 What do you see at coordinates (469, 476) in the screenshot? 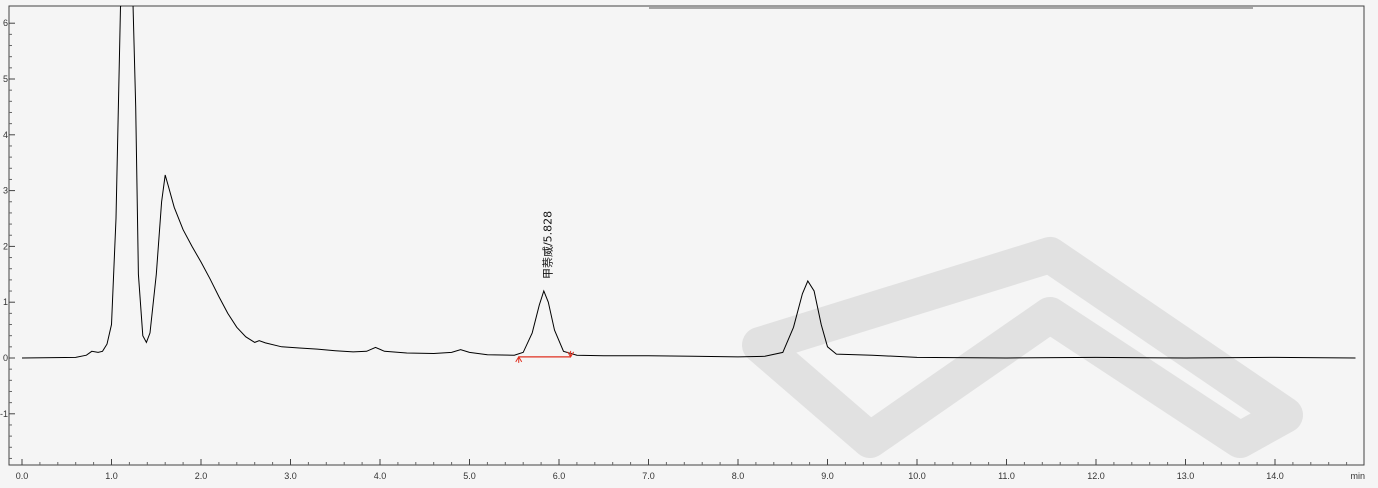
I see `x-tick-label: 5.0` at bounding box center [469, 476].